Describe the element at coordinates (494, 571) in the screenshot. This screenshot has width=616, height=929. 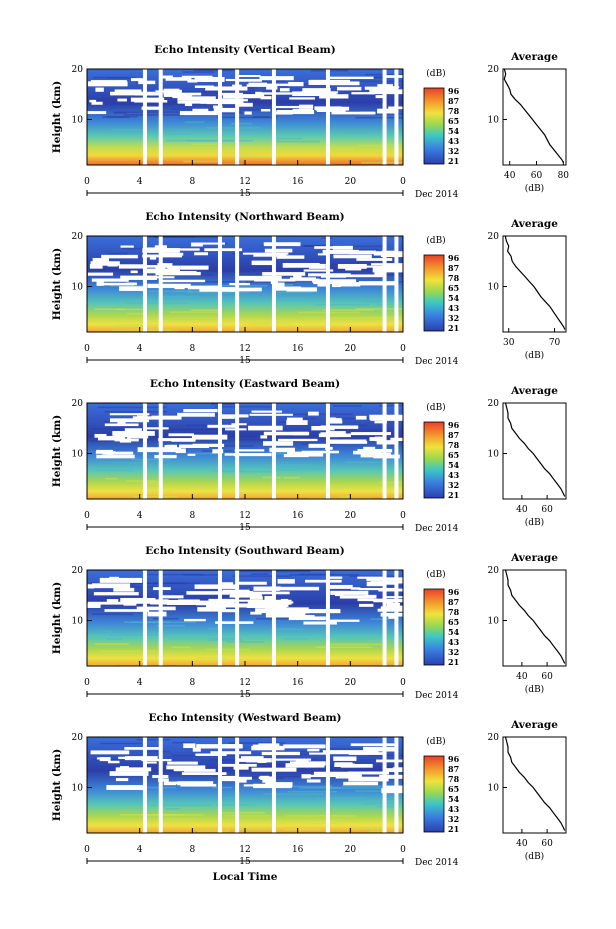
I see `avg-y-tick-label: 20` at that location.